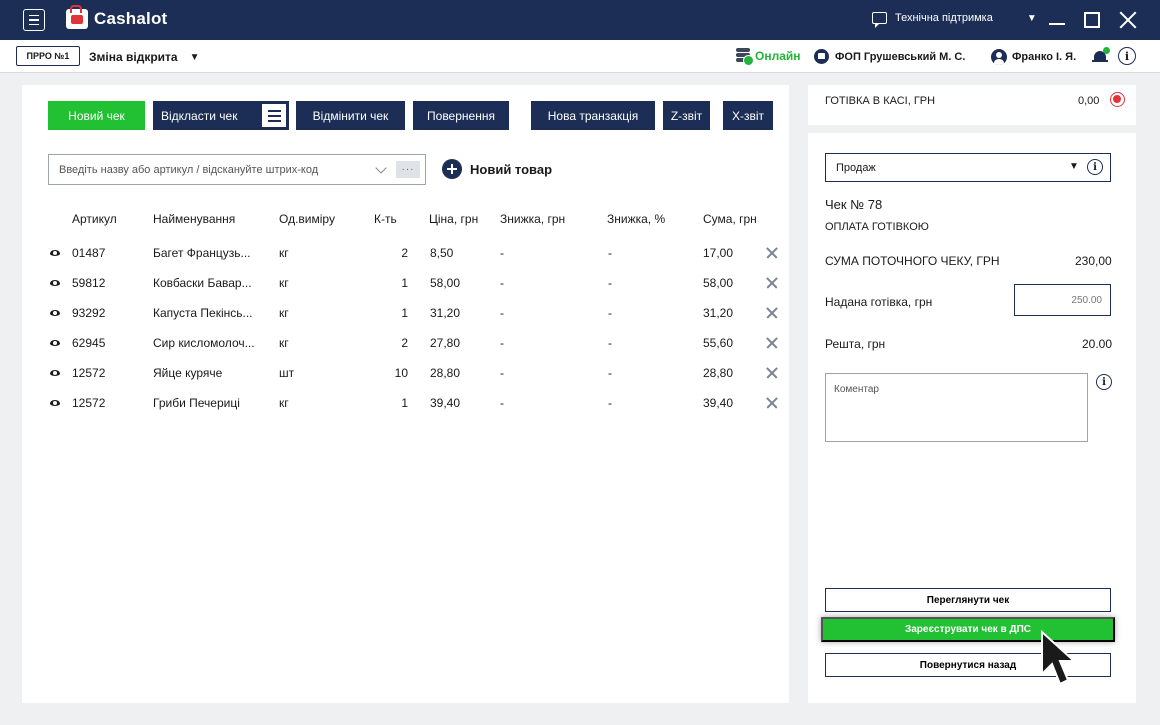 Image resolution: width=1160 pixels, height=725 pixels. I want to click on record-icon, so click(1117, 99).